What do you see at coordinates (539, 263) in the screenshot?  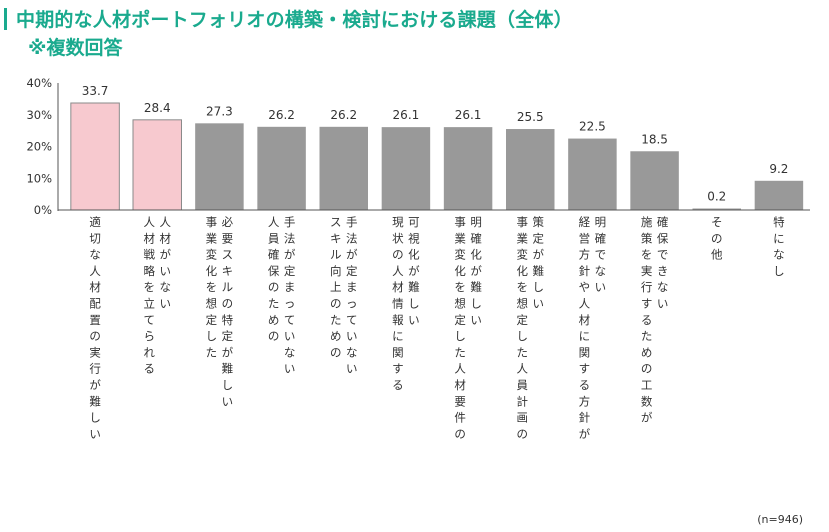 I see `category-label: 策定が難しい` at bounding box center [539, 263].